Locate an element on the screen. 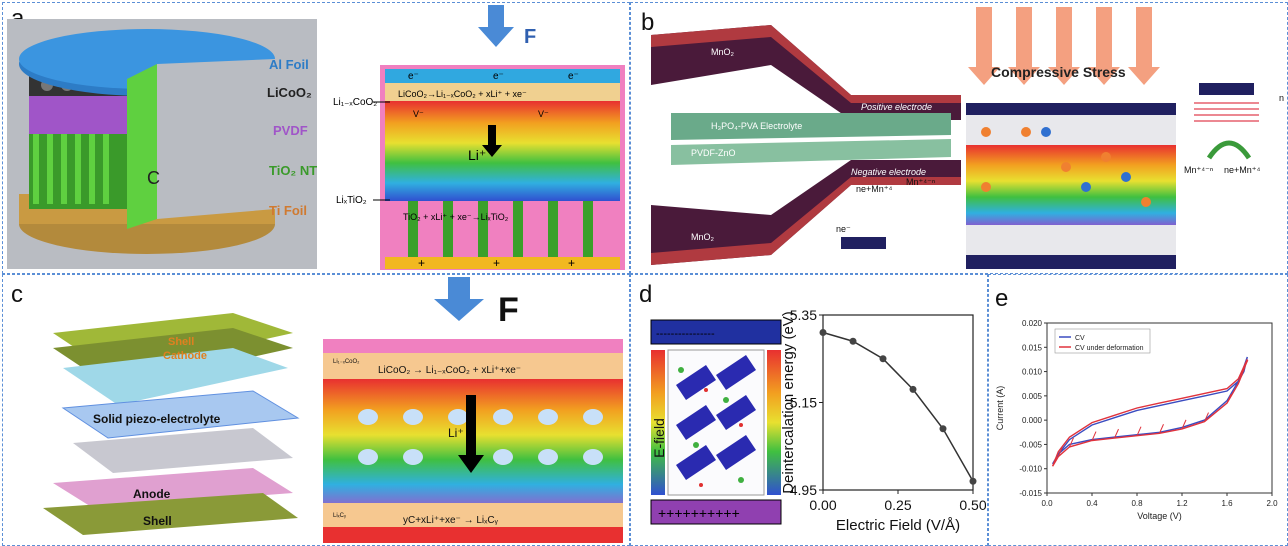  panel-a-top-layer: Li₁₋ₓCoO₂ is located at coordinates (355, 102).